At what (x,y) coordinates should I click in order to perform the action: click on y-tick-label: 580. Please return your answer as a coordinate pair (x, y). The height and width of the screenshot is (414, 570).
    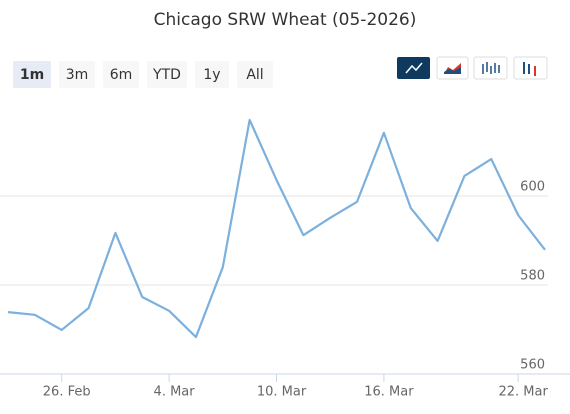
    Looking at the image, I should click on (532, 276).